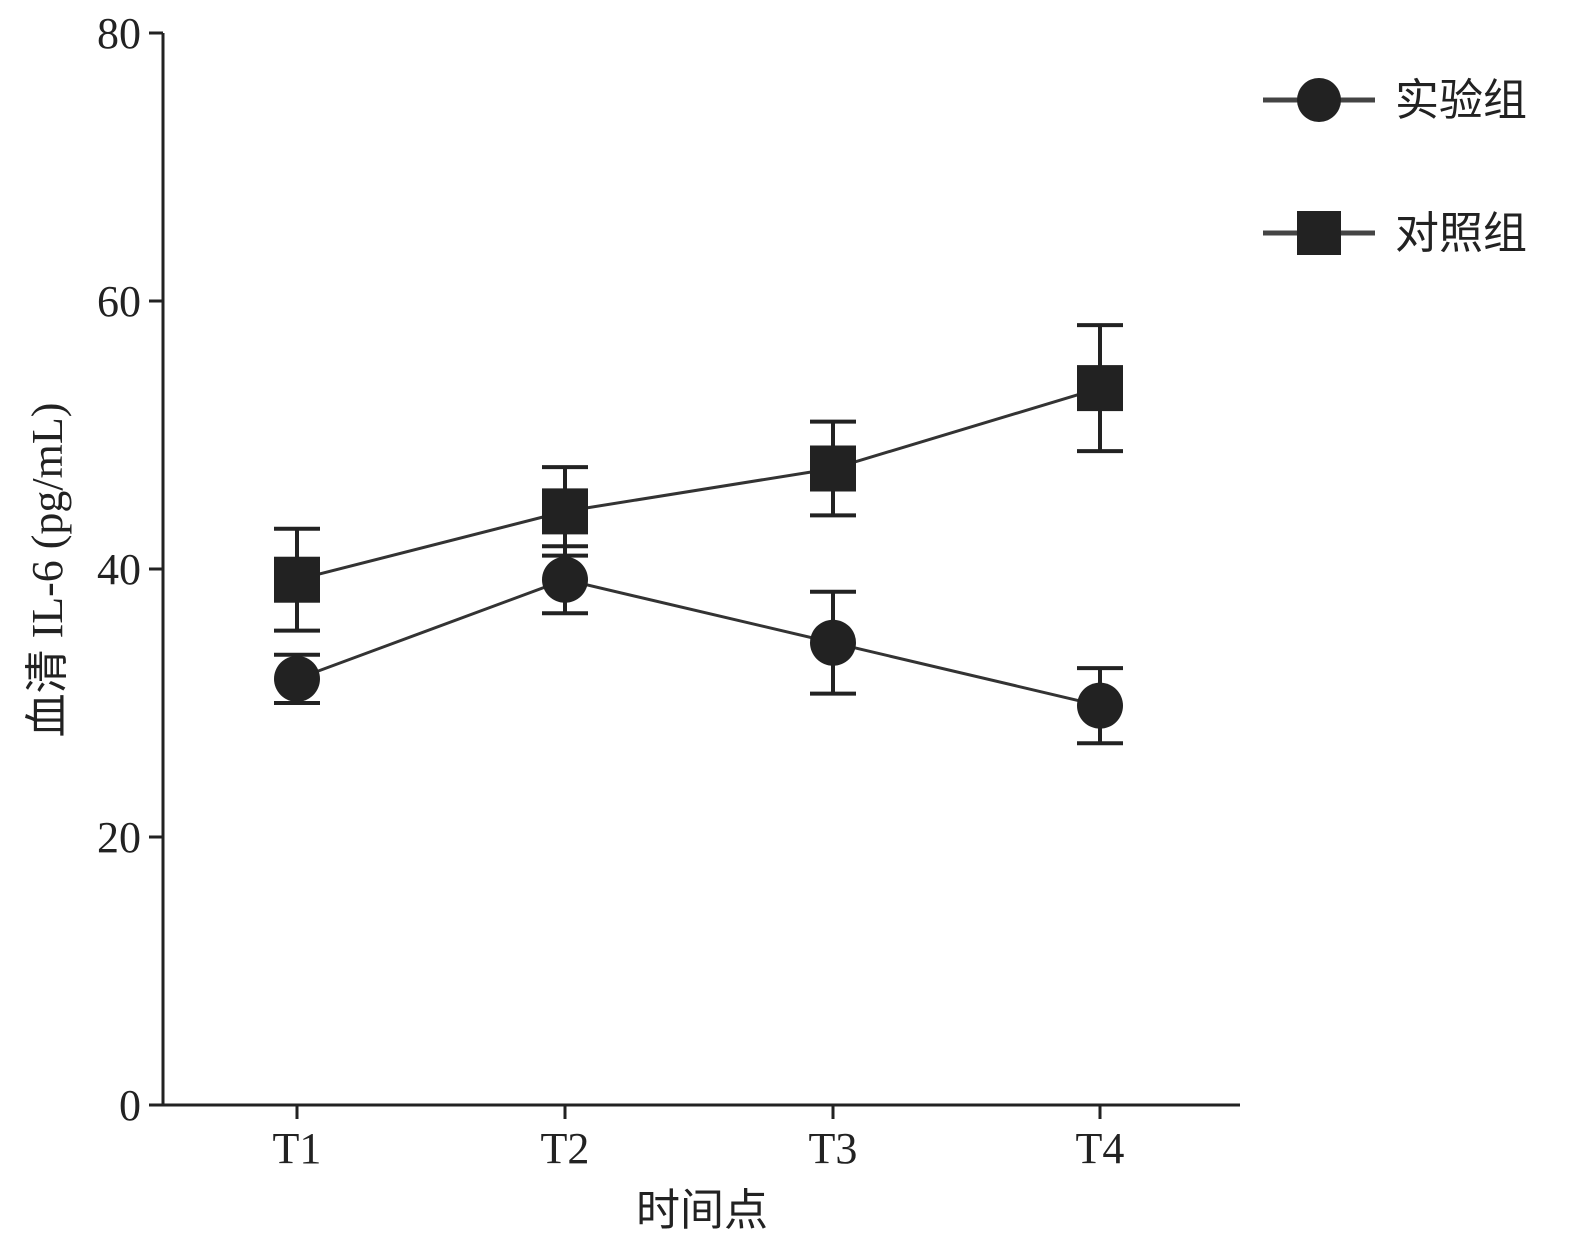 The height and width of the screenshot is (1250, 1575). Describe the element at coordinates (119, 569) in the screenshot. I see `y-tick-label: 40` at that location.